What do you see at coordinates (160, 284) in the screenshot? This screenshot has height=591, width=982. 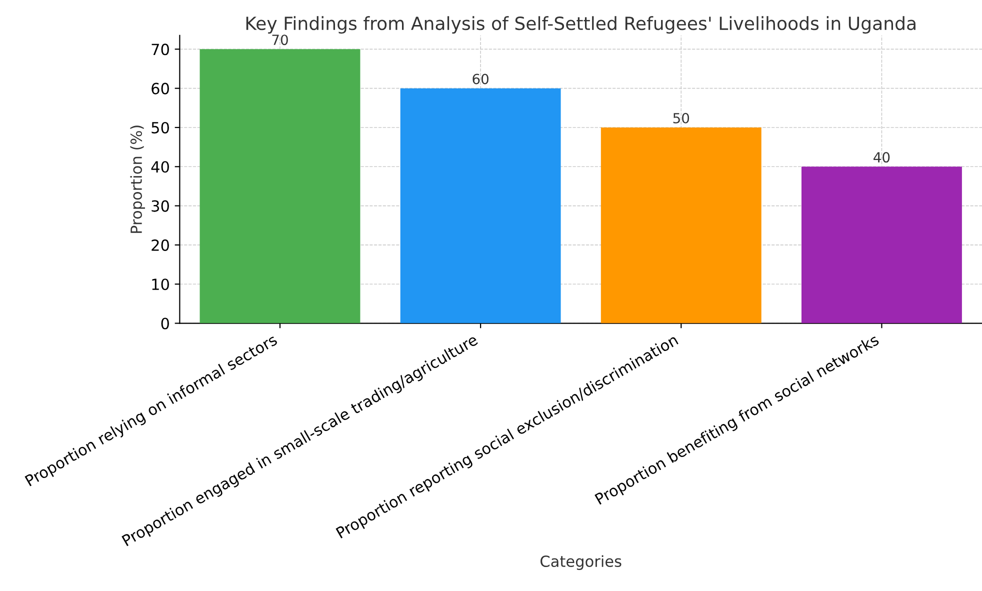 I see `y-tick-label: 10` at bounding box center [160, 284].